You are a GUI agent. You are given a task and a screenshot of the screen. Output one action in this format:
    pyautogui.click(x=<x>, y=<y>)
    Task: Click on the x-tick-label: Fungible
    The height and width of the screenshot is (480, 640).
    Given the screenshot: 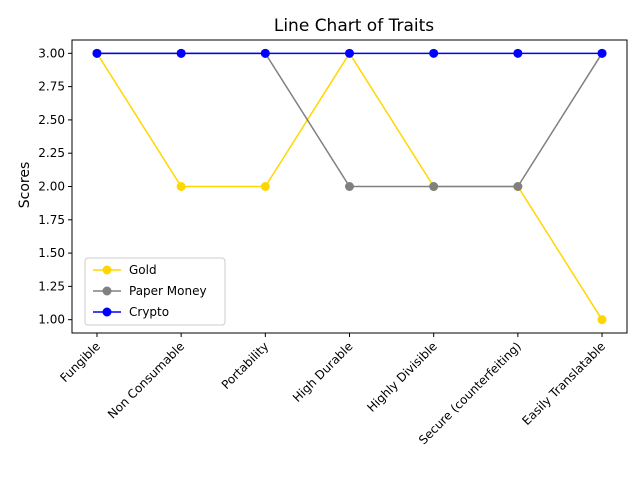 What is the action you would take?
    pyautogui.click(x=80, y=362)
    